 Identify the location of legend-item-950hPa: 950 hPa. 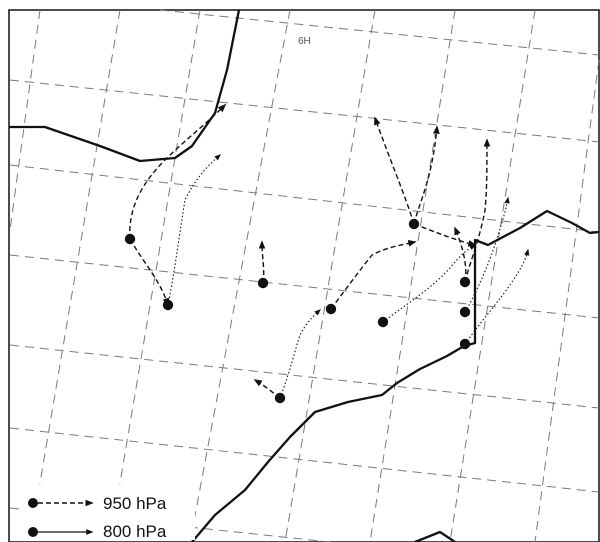
(97, 503).